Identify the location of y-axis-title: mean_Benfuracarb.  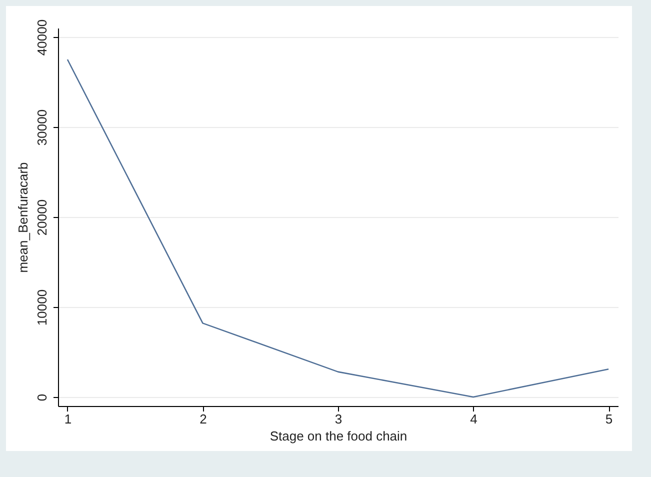
(23, 217).